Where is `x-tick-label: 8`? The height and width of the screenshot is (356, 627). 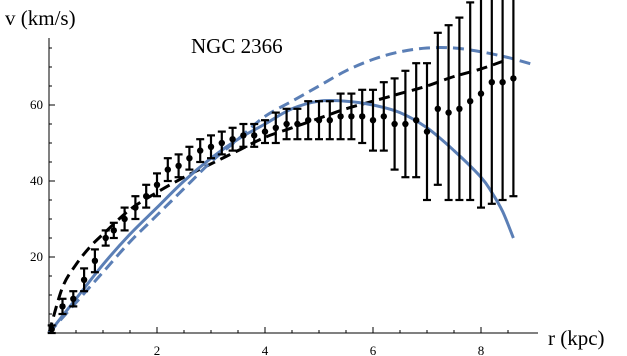
x-tick-label: 8 is located at coordinates (481, 349).